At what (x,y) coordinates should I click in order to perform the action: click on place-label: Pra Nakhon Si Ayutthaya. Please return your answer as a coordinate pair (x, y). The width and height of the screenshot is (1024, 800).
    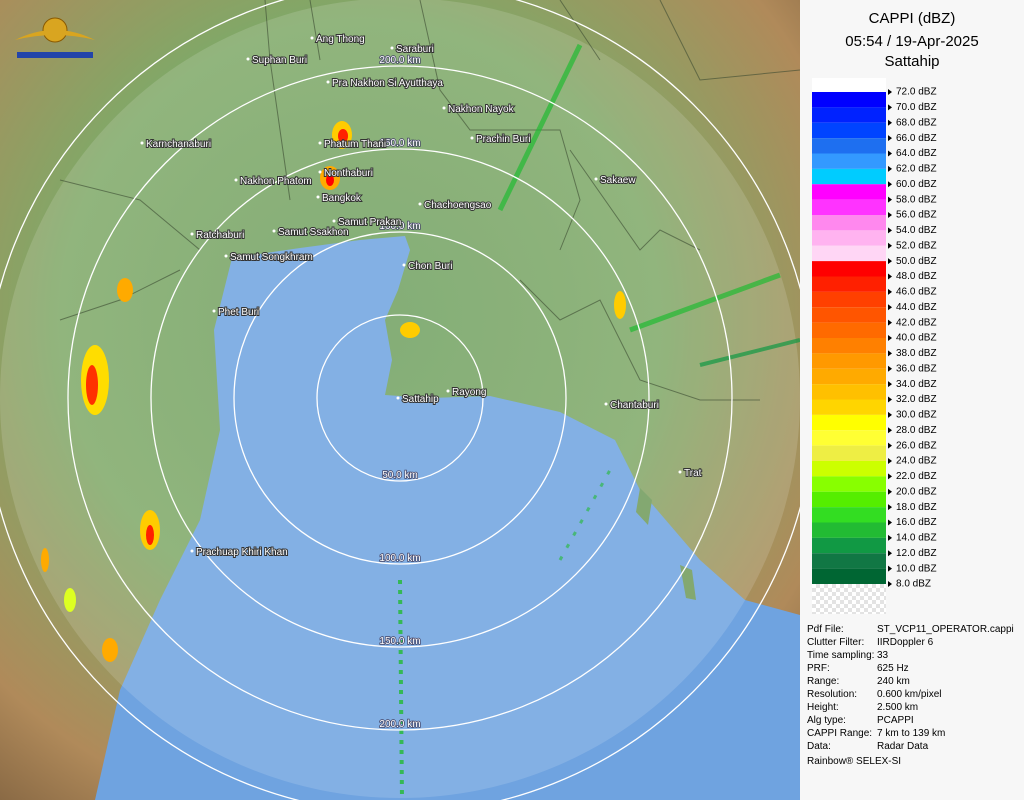
    Looking at the image, I should click on (387, 83).